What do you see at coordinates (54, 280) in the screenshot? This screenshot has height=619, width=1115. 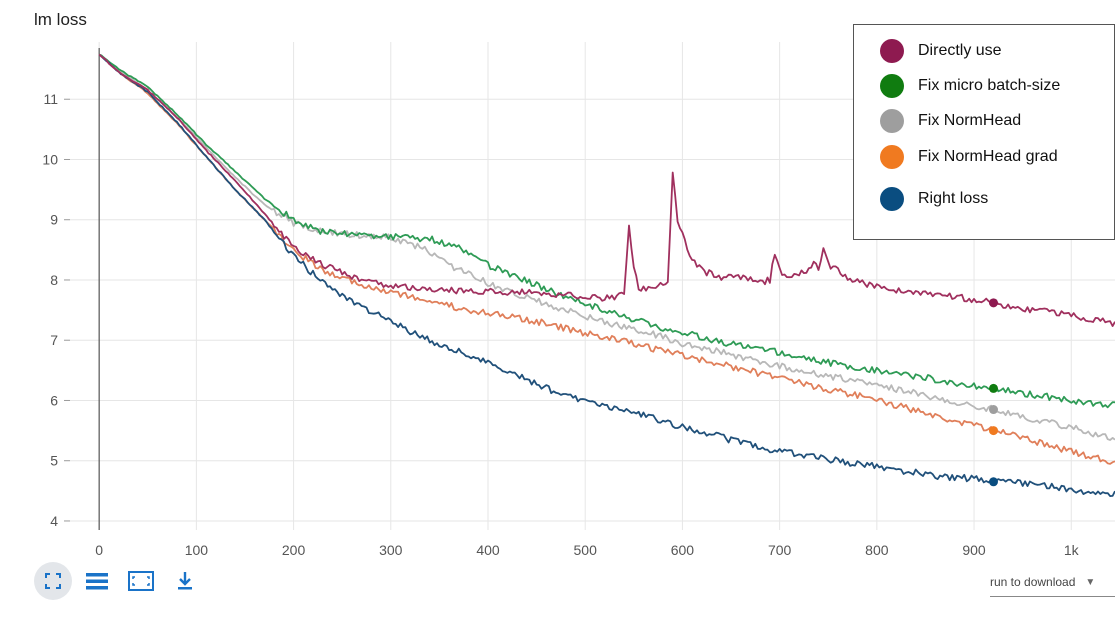 I see `y-tick-label: 8` at bounding box center [54, 280].